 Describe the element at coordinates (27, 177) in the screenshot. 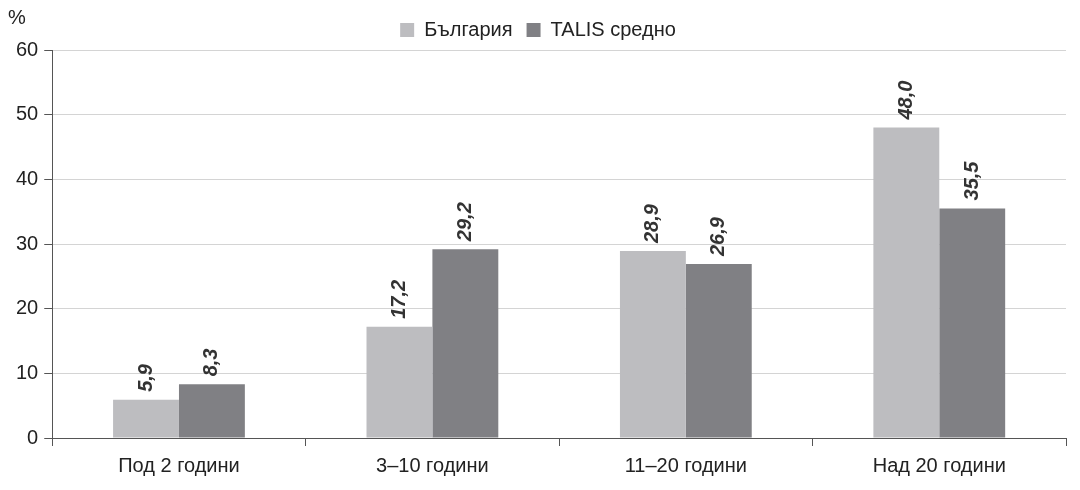

I see `y-tick-label: 40` at that location.